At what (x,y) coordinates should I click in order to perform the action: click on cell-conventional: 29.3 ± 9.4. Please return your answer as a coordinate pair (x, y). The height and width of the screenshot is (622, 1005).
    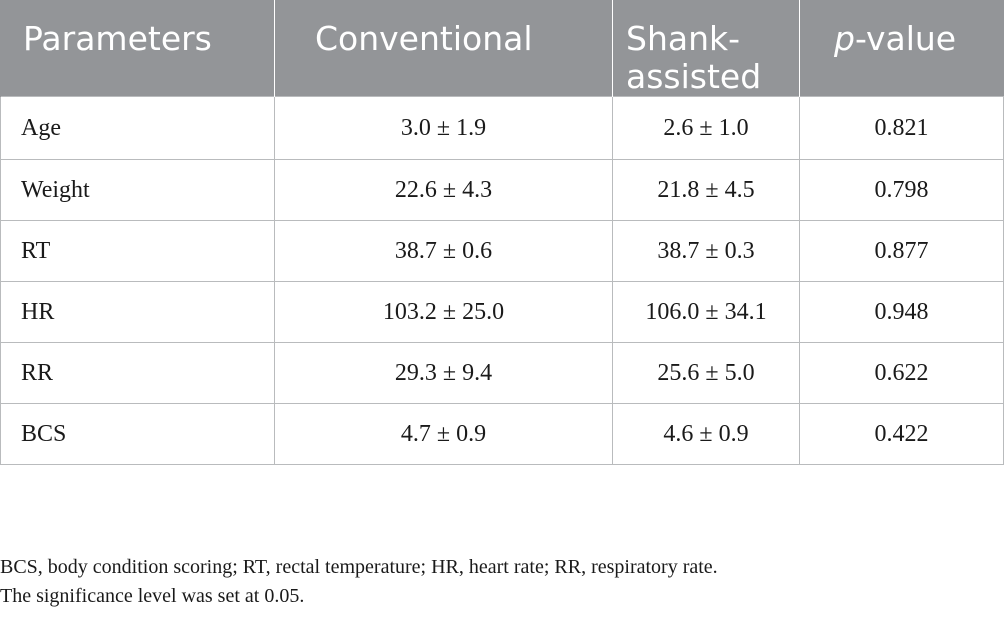
    Looking at the image, I should click on (443, 373).